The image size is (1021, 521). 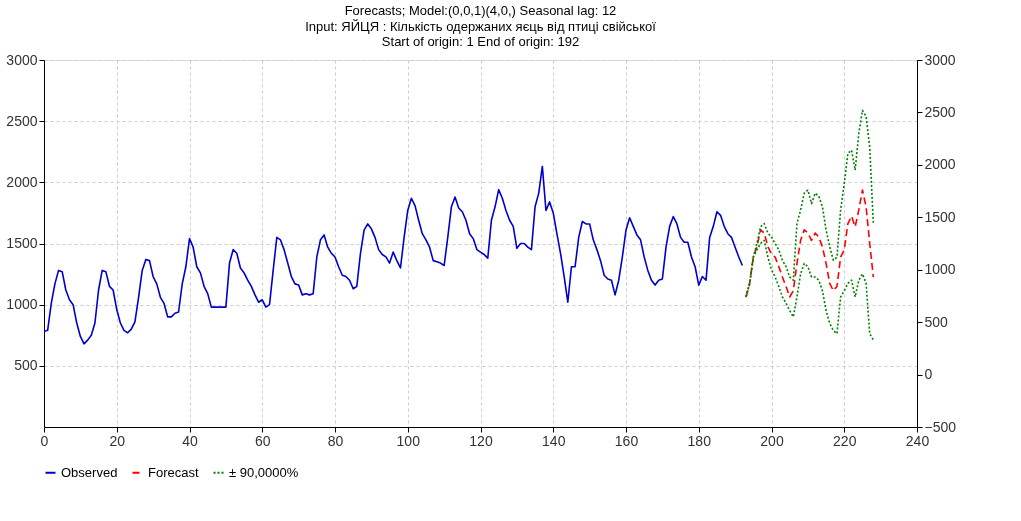 What do you see at coordinates (117, 440) in the screenshot?
I see `x-tick-label: 20` at bounding box center [117, 440].